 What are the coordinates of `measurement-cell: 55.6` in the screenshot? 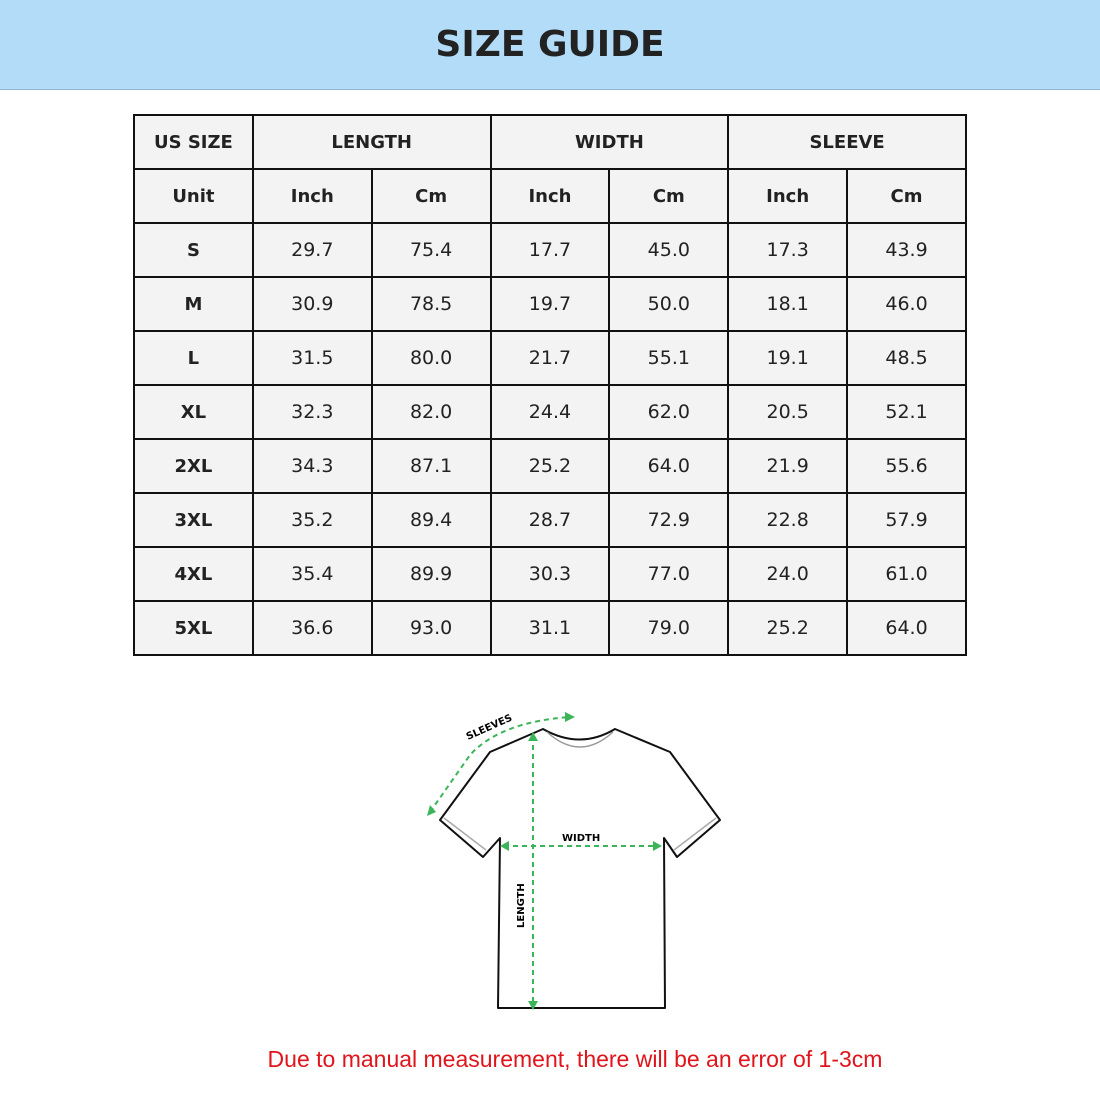 It's located at (906, 466).